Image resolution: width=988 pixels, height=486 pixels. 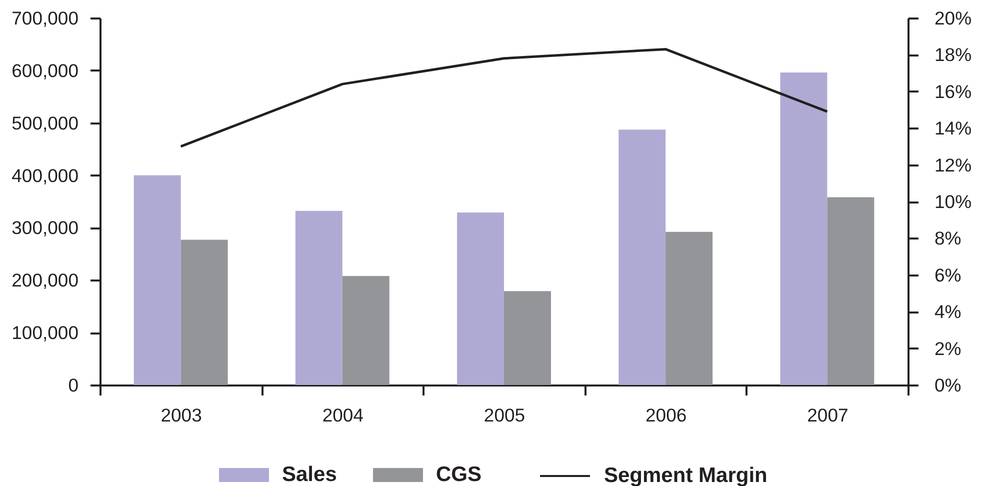 I want to click on y-tick-label: 700,000, so click(x=45, y=18).